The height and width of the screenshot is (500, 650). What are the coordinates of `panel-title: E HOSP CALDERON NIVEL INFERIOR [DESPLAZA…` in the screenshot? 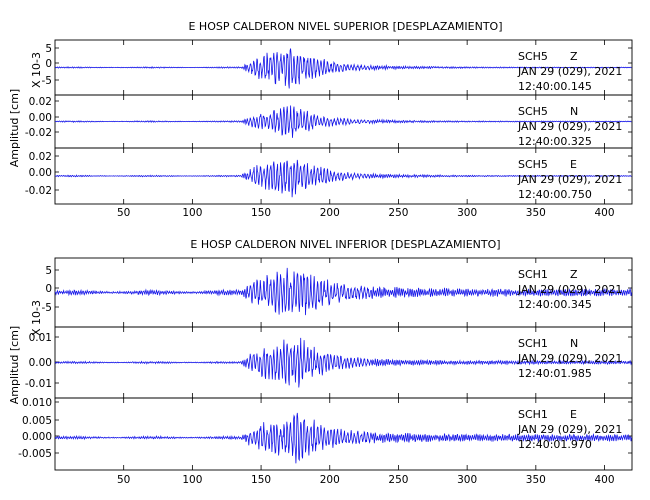 It's located at (345, 244).